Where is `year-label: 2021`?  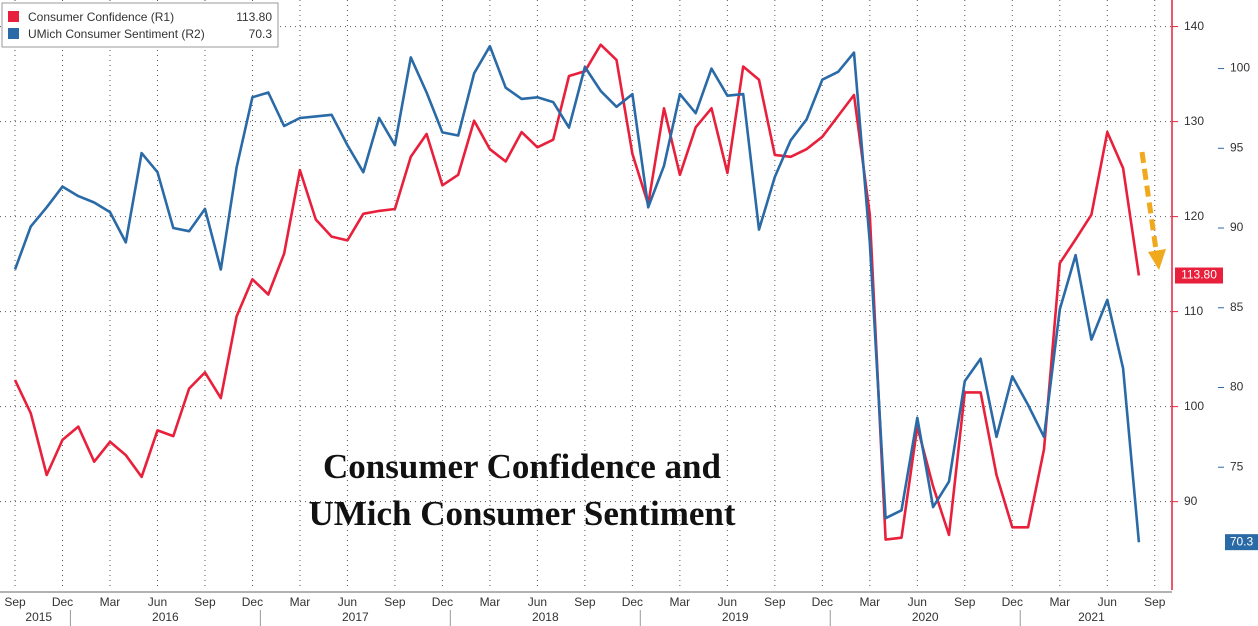 year-label: 2021 is located at coordinates (1091, 617).